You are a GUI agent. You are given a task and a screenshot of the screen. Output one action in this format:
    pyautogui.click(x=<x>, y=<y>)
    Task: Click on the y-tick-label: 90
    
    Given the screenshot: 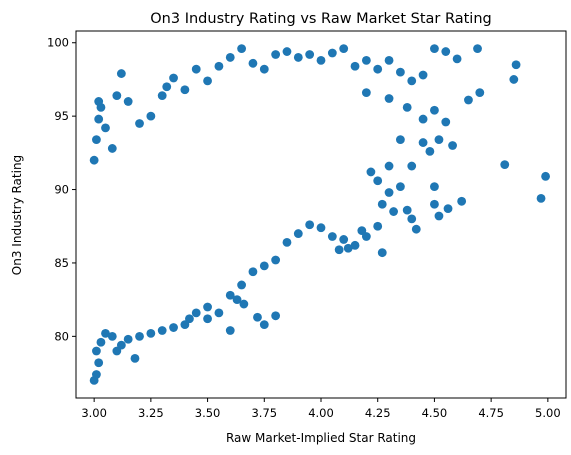 What is the action you would take?
    pyautogui.click(x=61, y=190)
    